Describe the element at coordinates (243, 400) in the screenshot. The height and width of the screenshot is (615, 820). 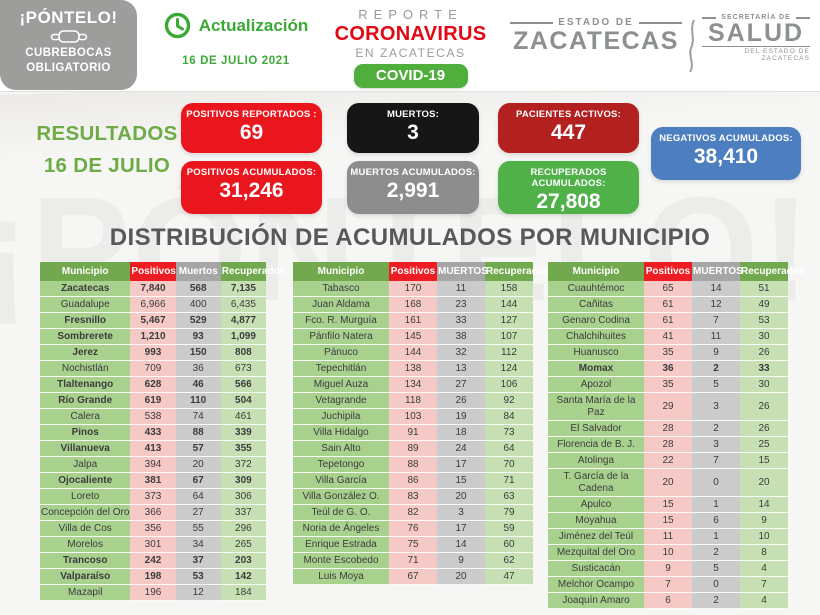
I see `table-cell: 504` at that location.